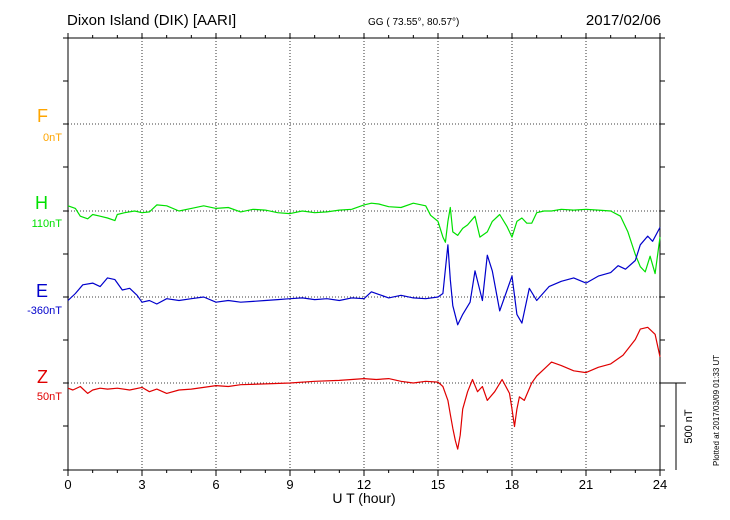 This screenshot has width=730, height=520. Describe the element at coordinates (363, 498) in the screenshot. I see `x-axis-label: U T (hour)` at that location.